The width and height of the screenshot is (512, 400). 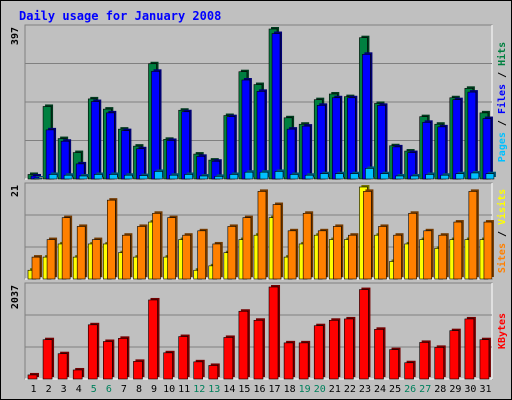 What do you see at coordinates (485, 389) in the screenshot?
I see `x-tick-label: 31` at bounding box center [485, 389].